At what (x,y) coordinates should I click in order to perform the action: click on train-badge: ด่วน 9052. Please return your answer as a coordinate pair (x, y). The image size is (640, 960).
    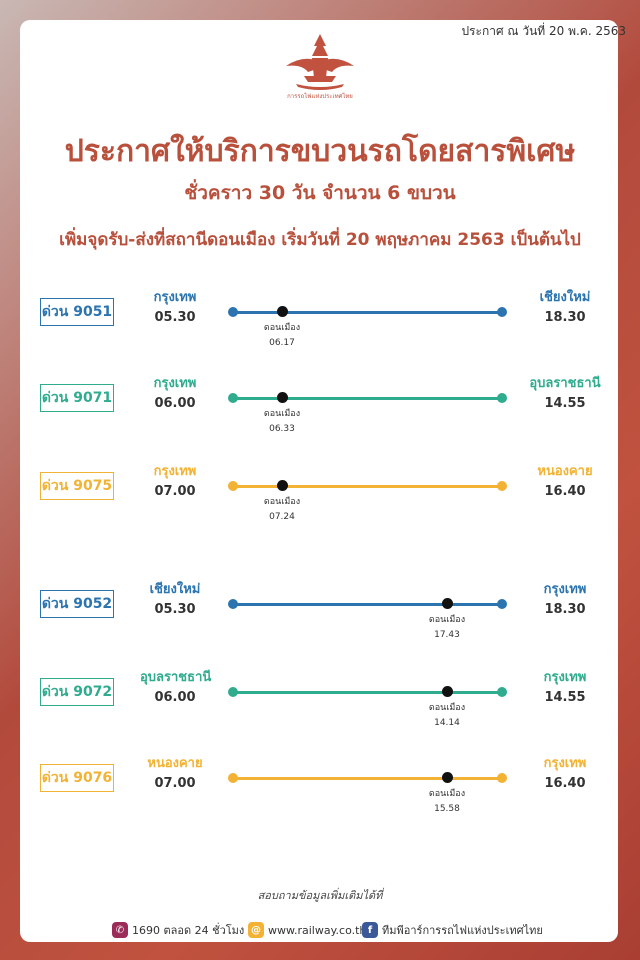
    Looking at the image, I should click on (77, 604).